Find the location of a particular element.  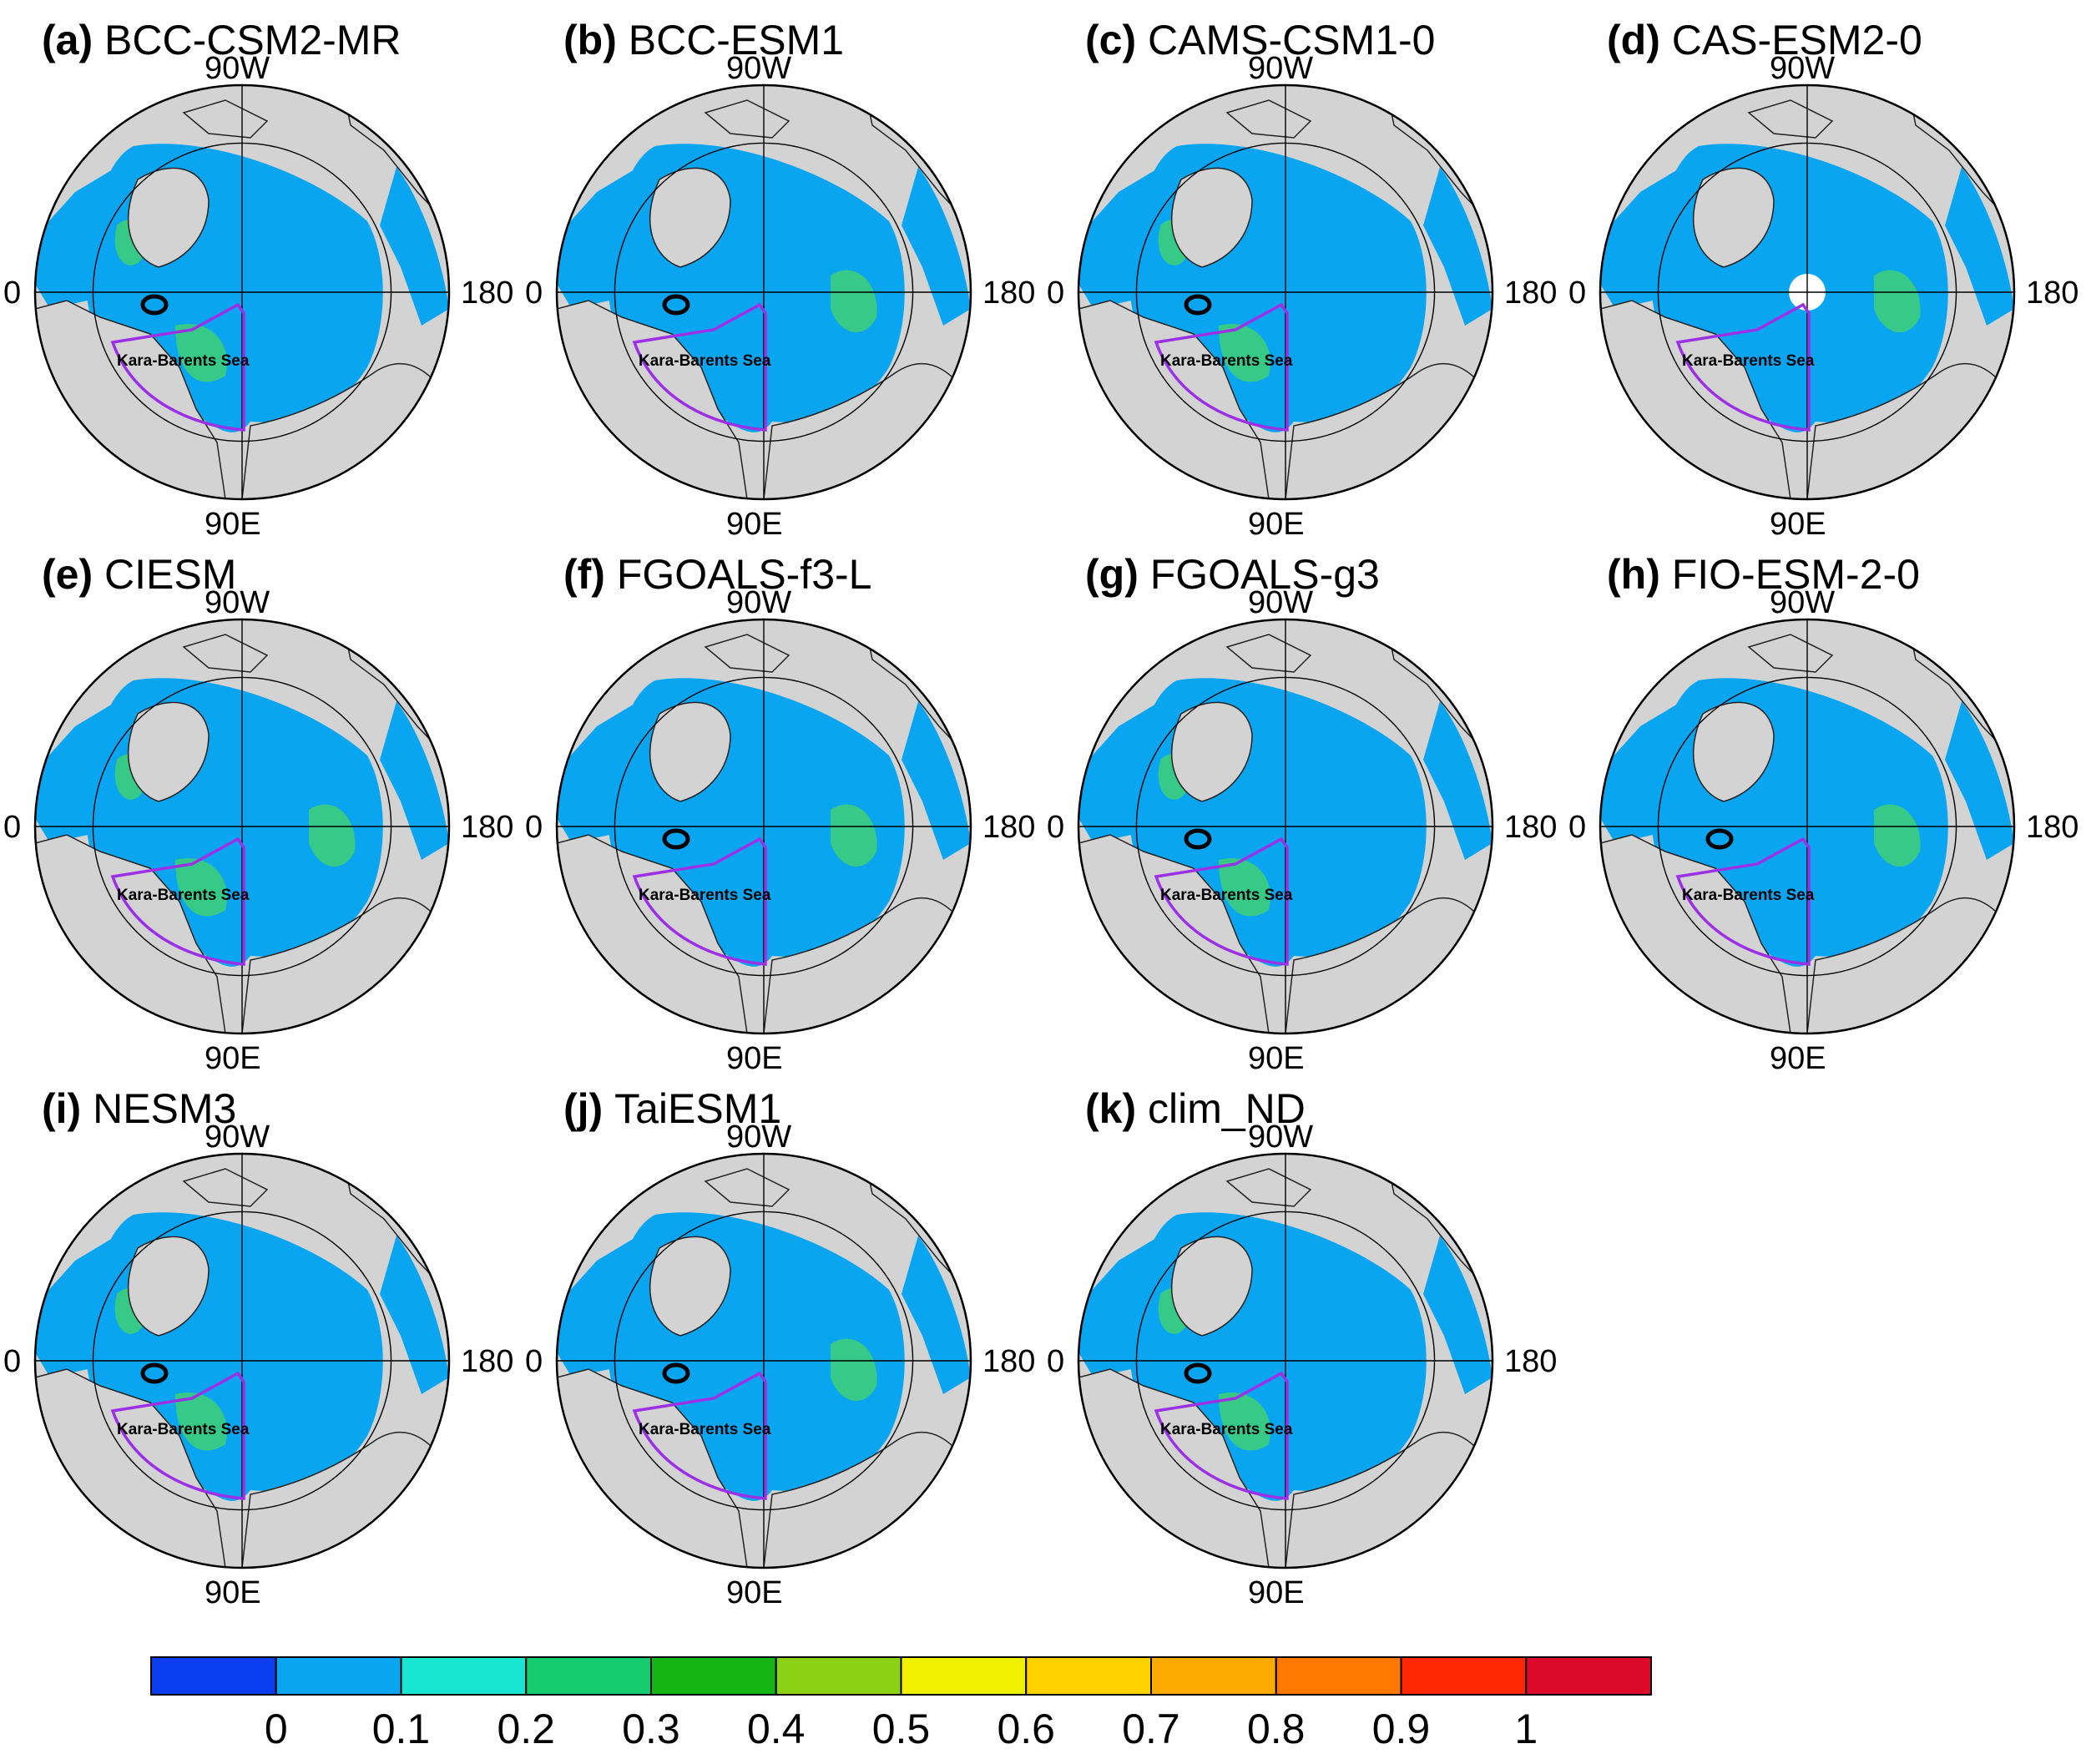

map-panel: (b) BCC-ESM1 Kara-Barents Sea 90W 90E 0 180 is located at coordinates (780, 279).